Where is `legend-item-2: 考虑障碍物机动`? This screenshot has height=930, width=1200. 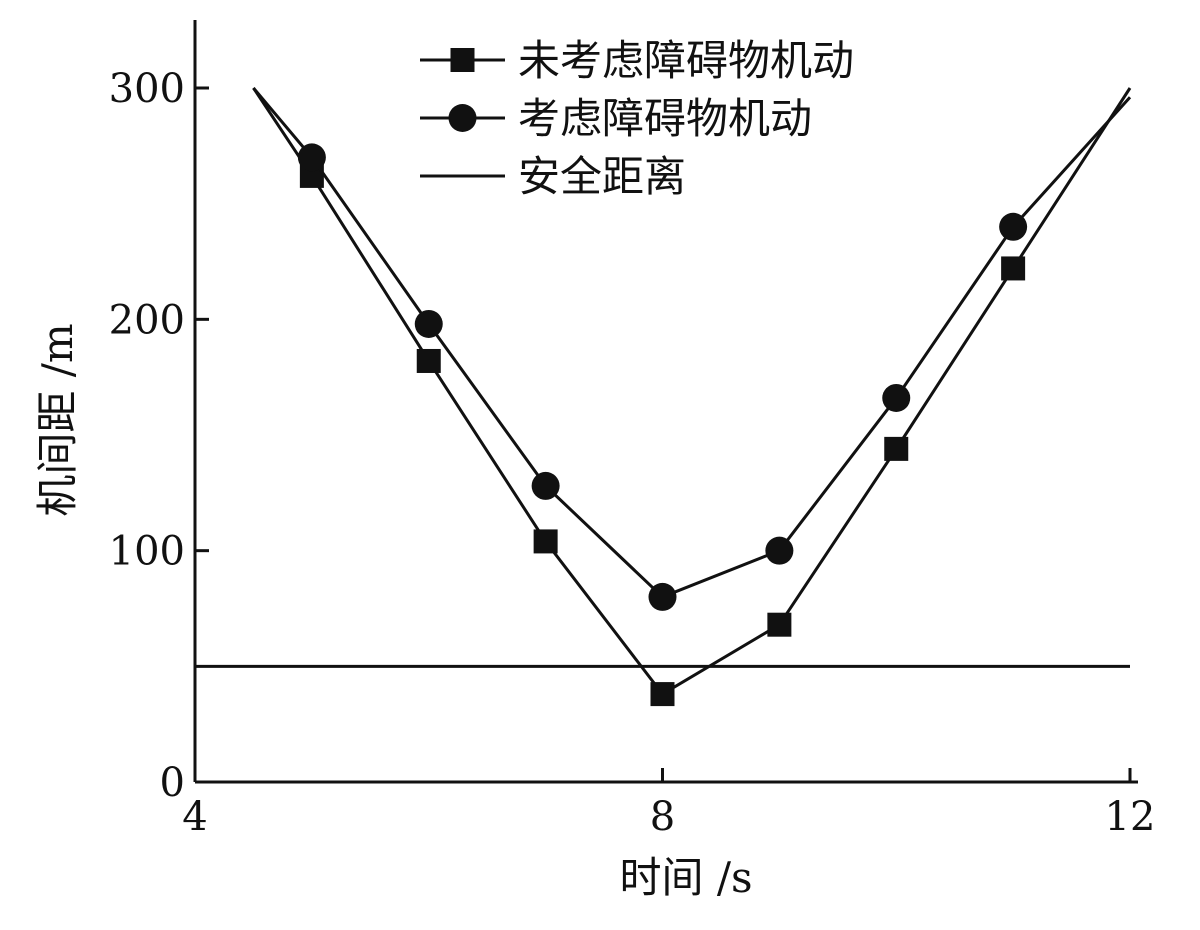 legend-item-2: 考虑障碍物机动 is located at coordinates (616, 118).